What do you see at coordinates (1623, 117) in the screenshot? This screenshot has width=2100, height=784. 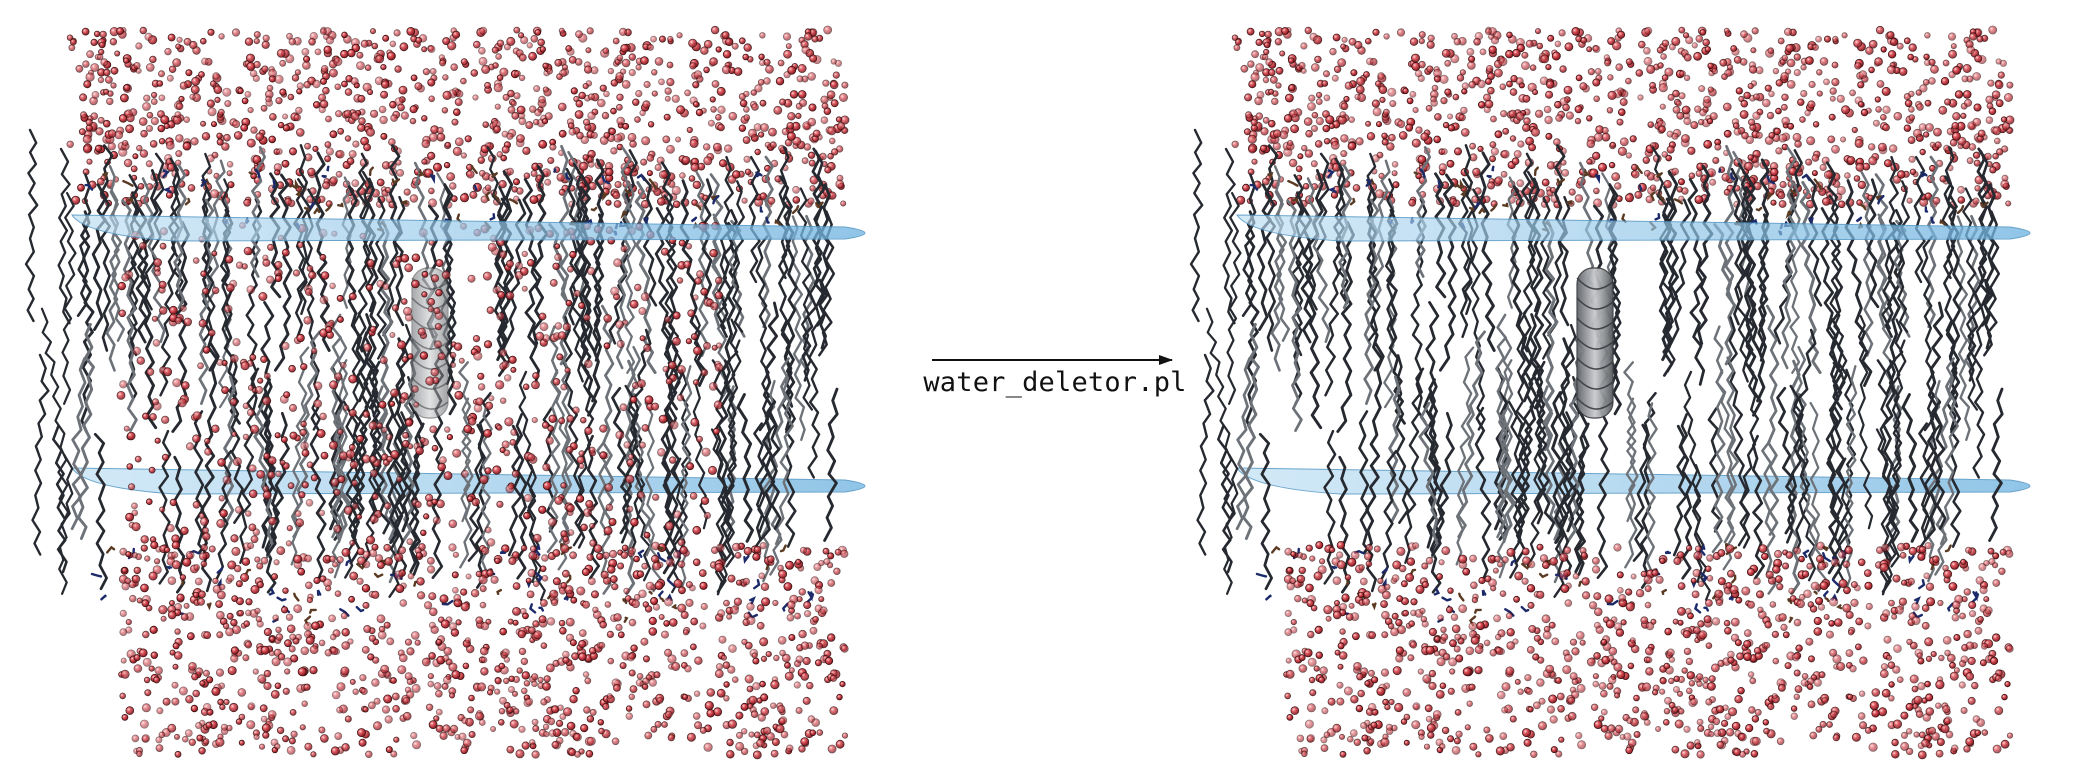 I see `top-water-layer` at bounding box center [1623, 117].